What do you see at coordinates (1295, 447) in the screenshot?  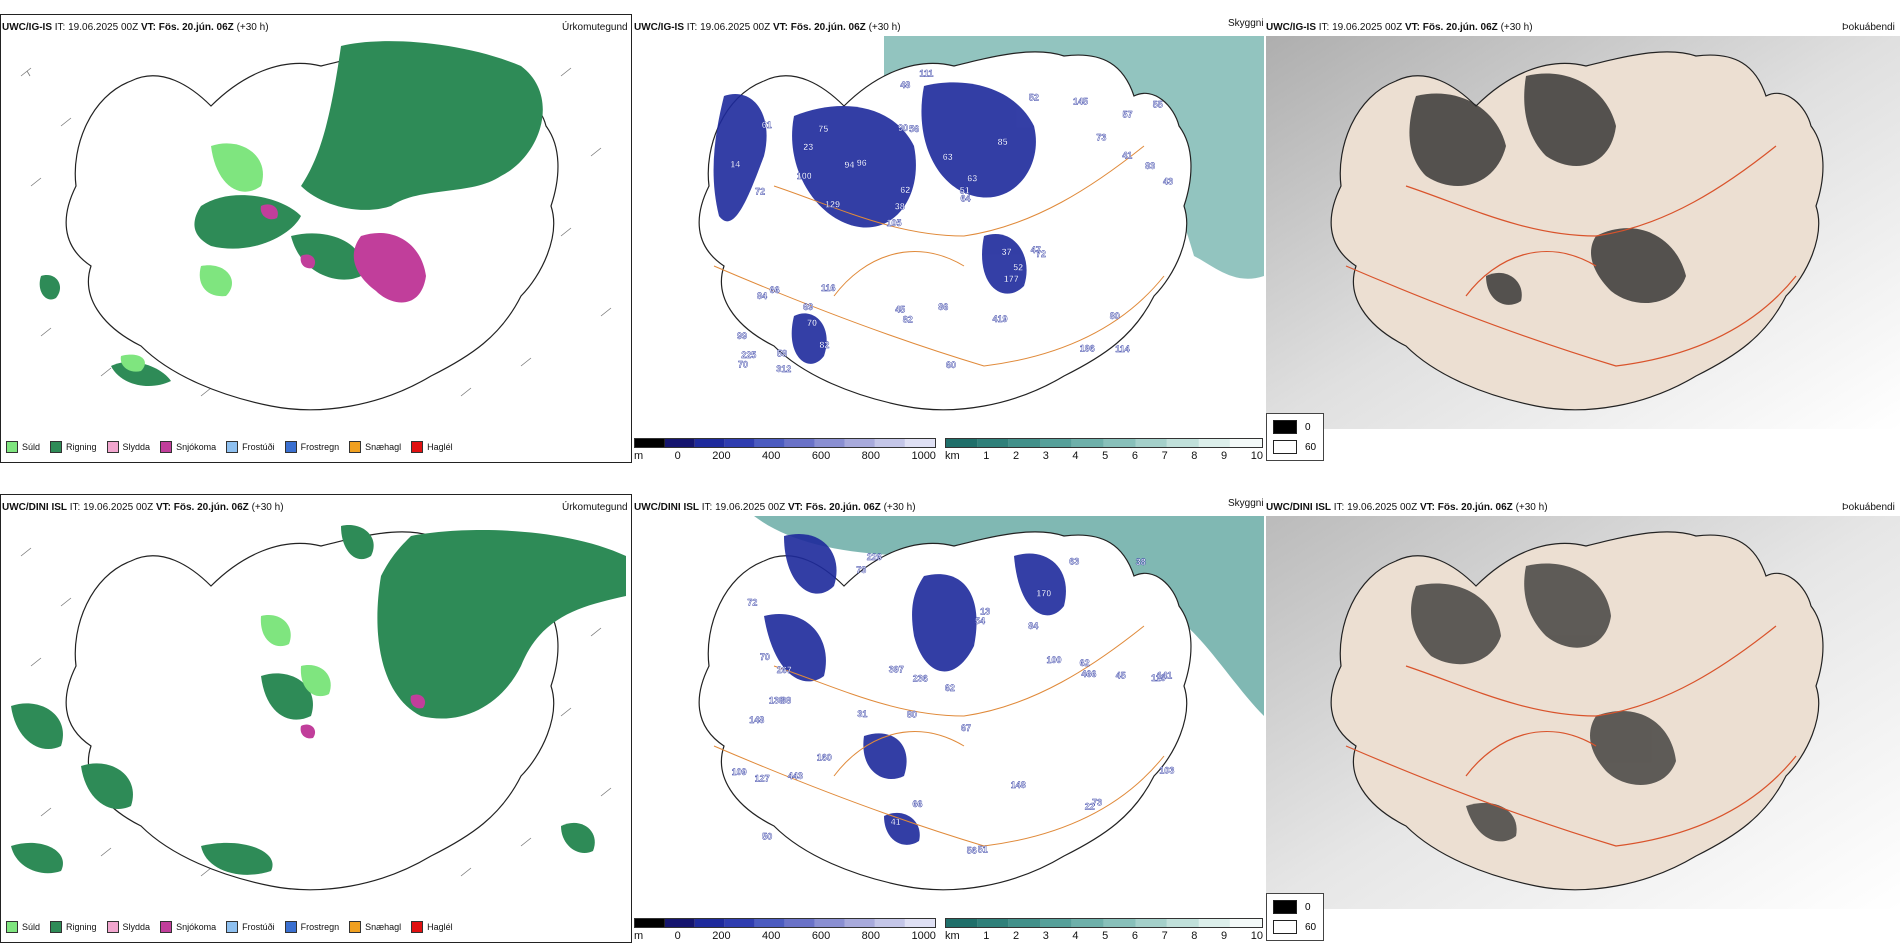 I see `fog-legend-item: 60` at bounding box center [1295, 447].